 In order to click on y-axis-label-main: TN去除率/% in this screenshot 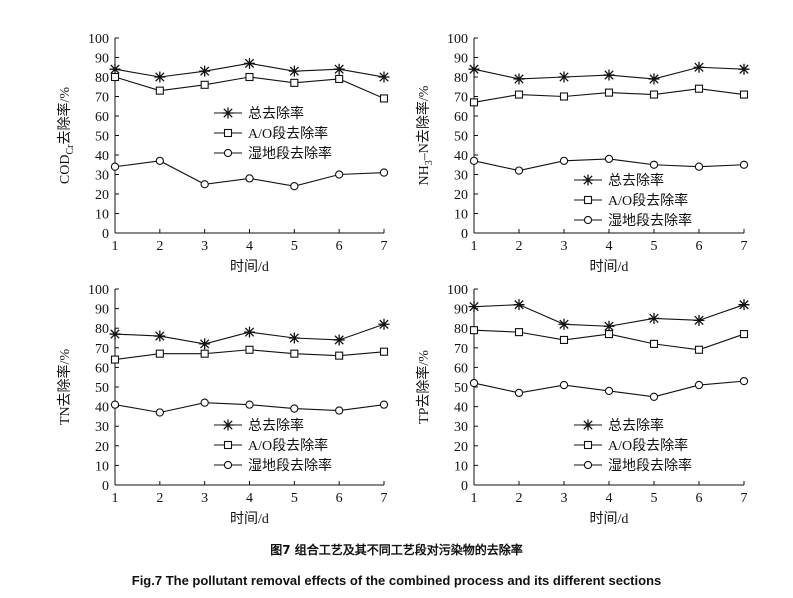, I will do `click(64, 387)`.